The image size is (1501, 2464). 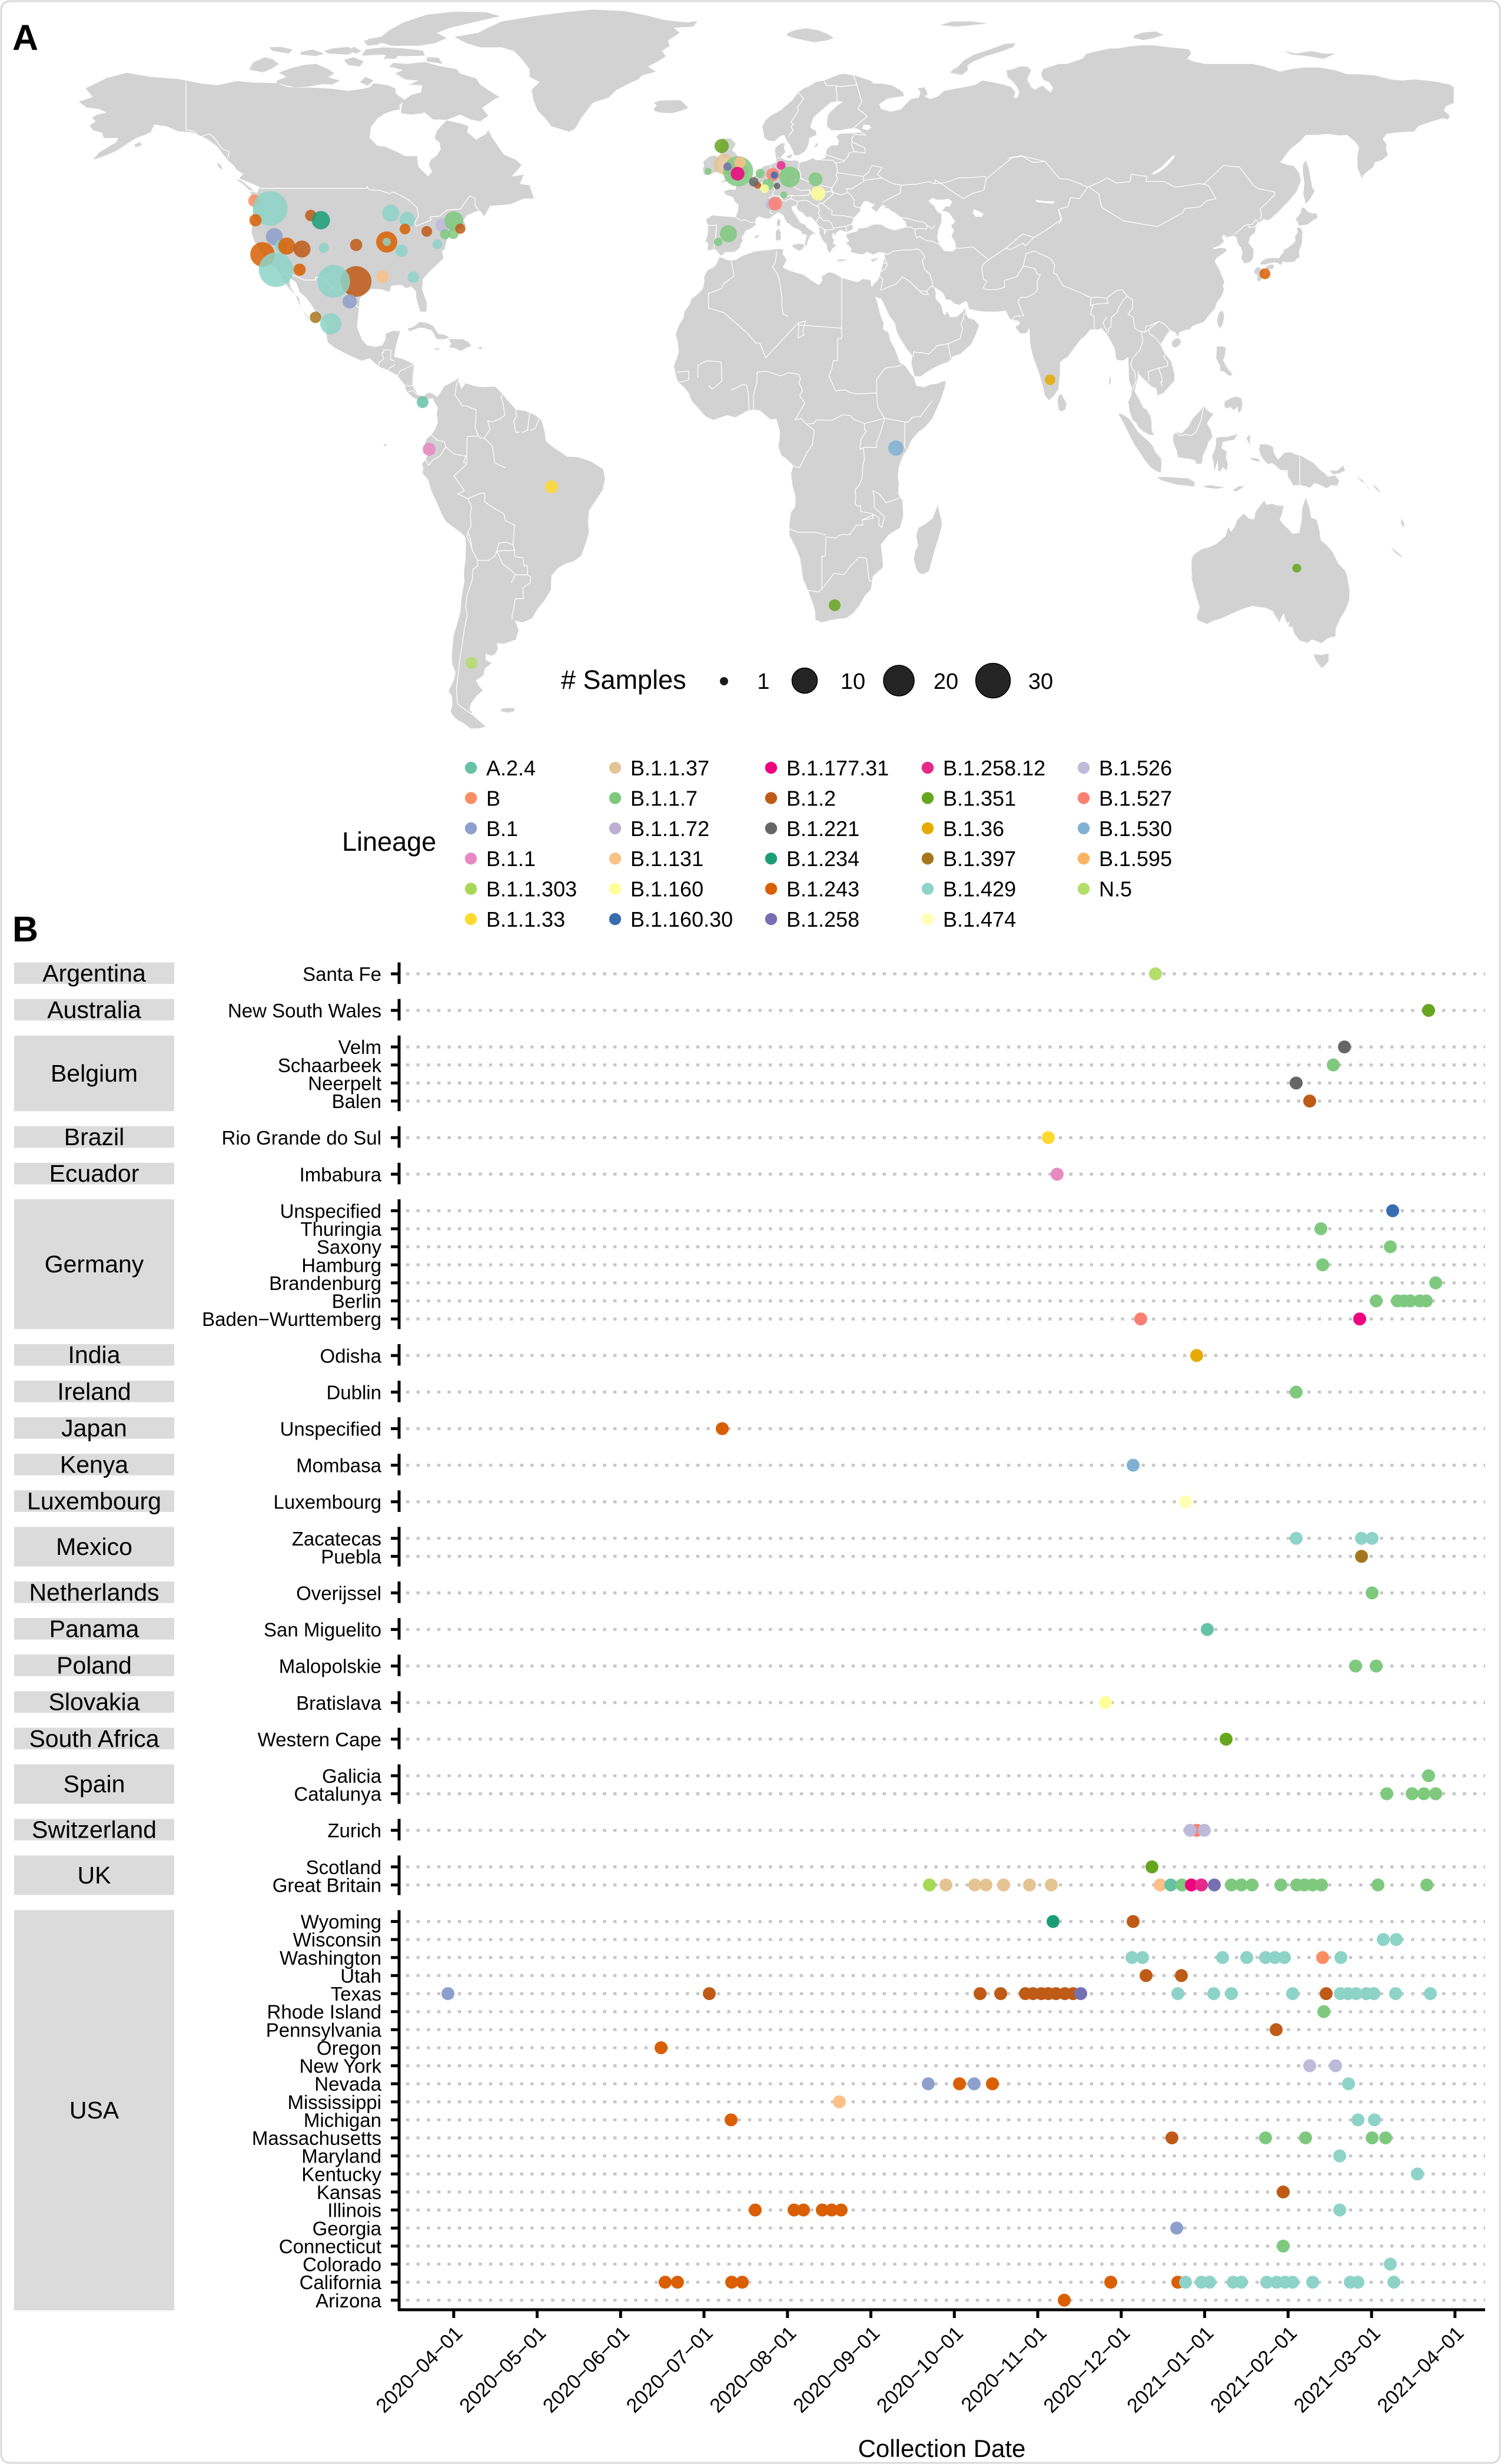 What do you see at coordinates (316, 2138) in the screenshot?
I see `svg-text: Massachusetts` at bounding box center [316, 2138].